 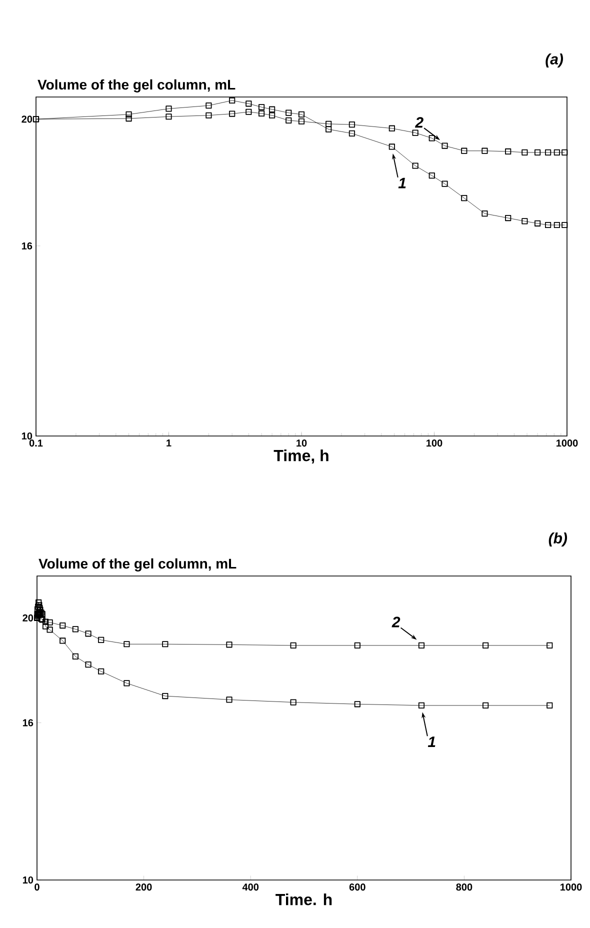 I want to click on x-tick-label: 100, so click(x=434, y=443).